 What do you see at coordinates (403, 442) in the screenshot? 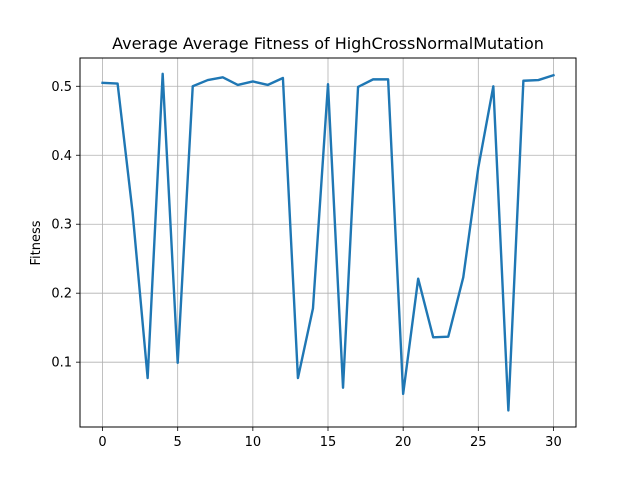
I see `x-tick-label: 20` at bounding box center [403, 442].